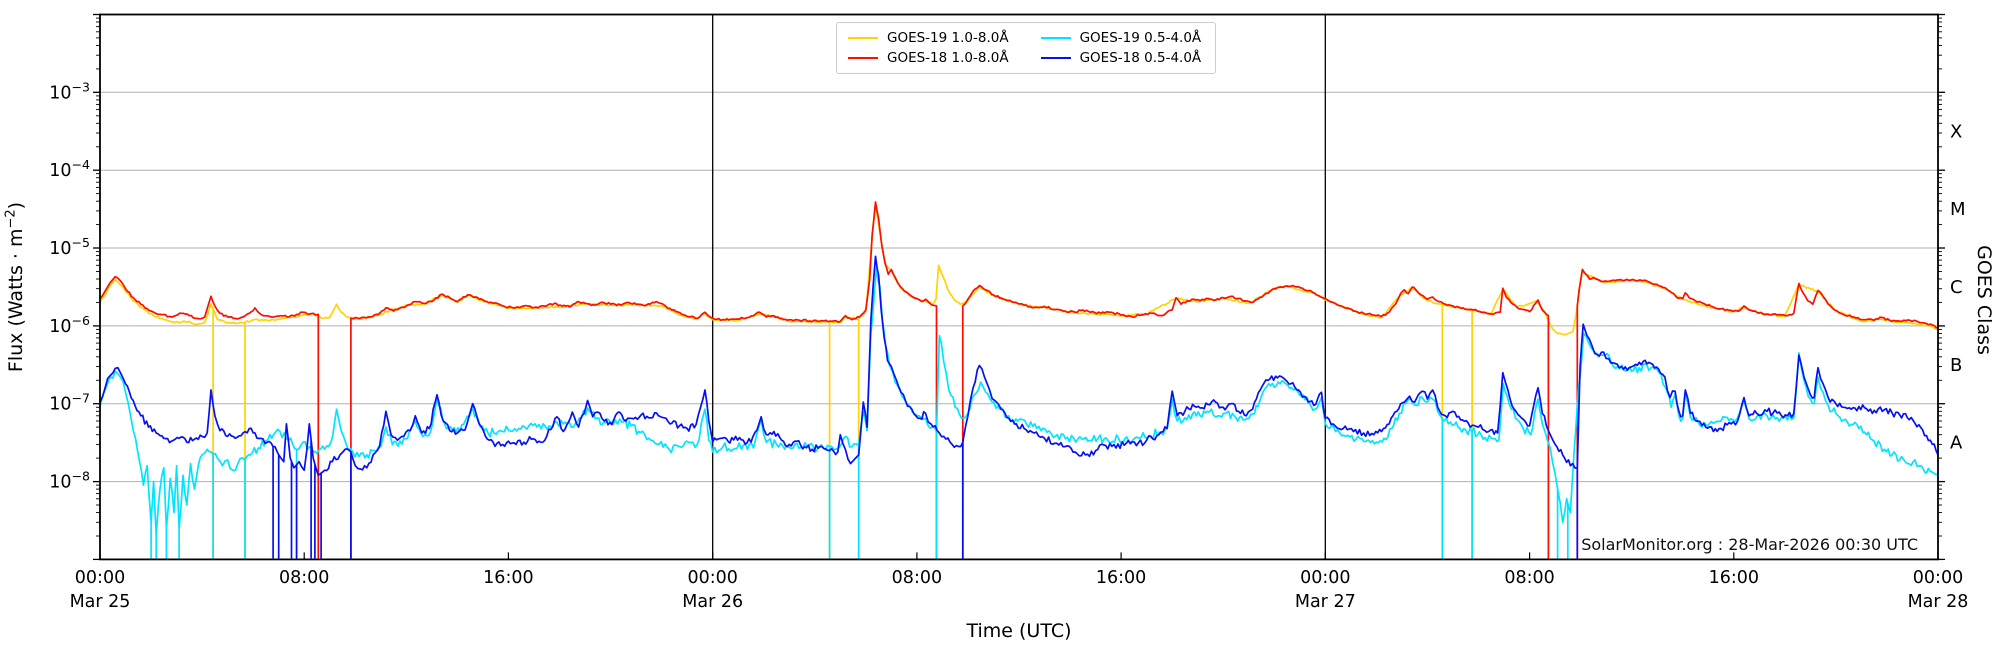 This screenshot has height=650, width=2000. What do you see at coordinates (1956, 131) in the screenshot?
I see `goes-class-label-x: X` at bounding box center [1956, 131].